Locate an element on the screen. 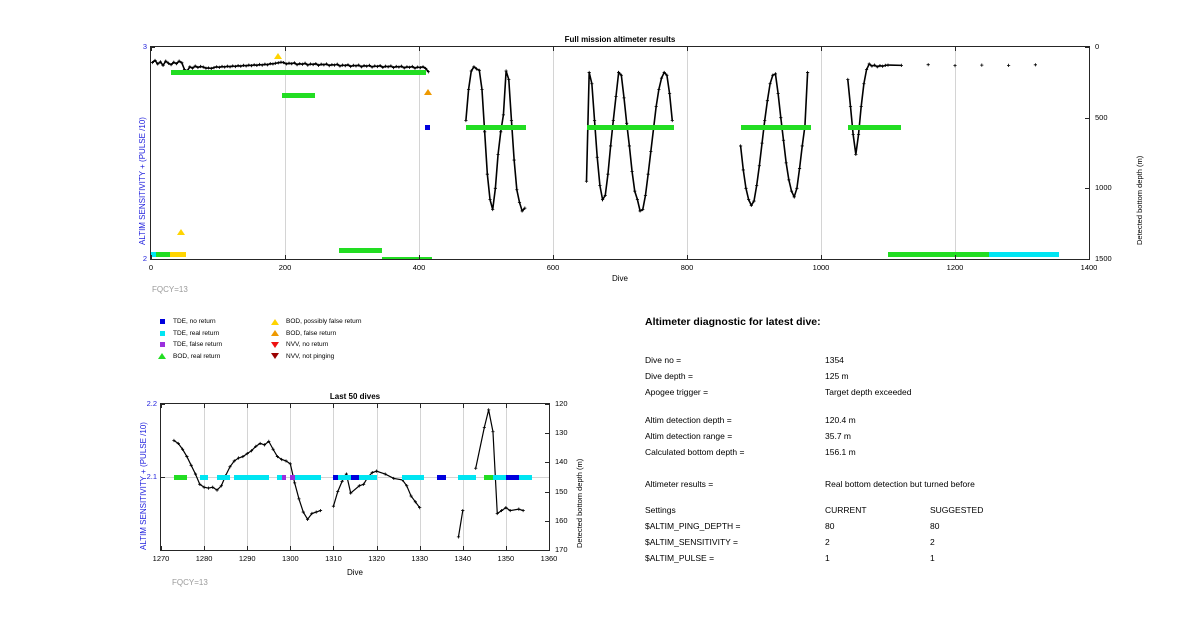 The width and height of the screenshot is (1200, 622). y-right-tick-label: 500 is located at coordinates (1101, 117).